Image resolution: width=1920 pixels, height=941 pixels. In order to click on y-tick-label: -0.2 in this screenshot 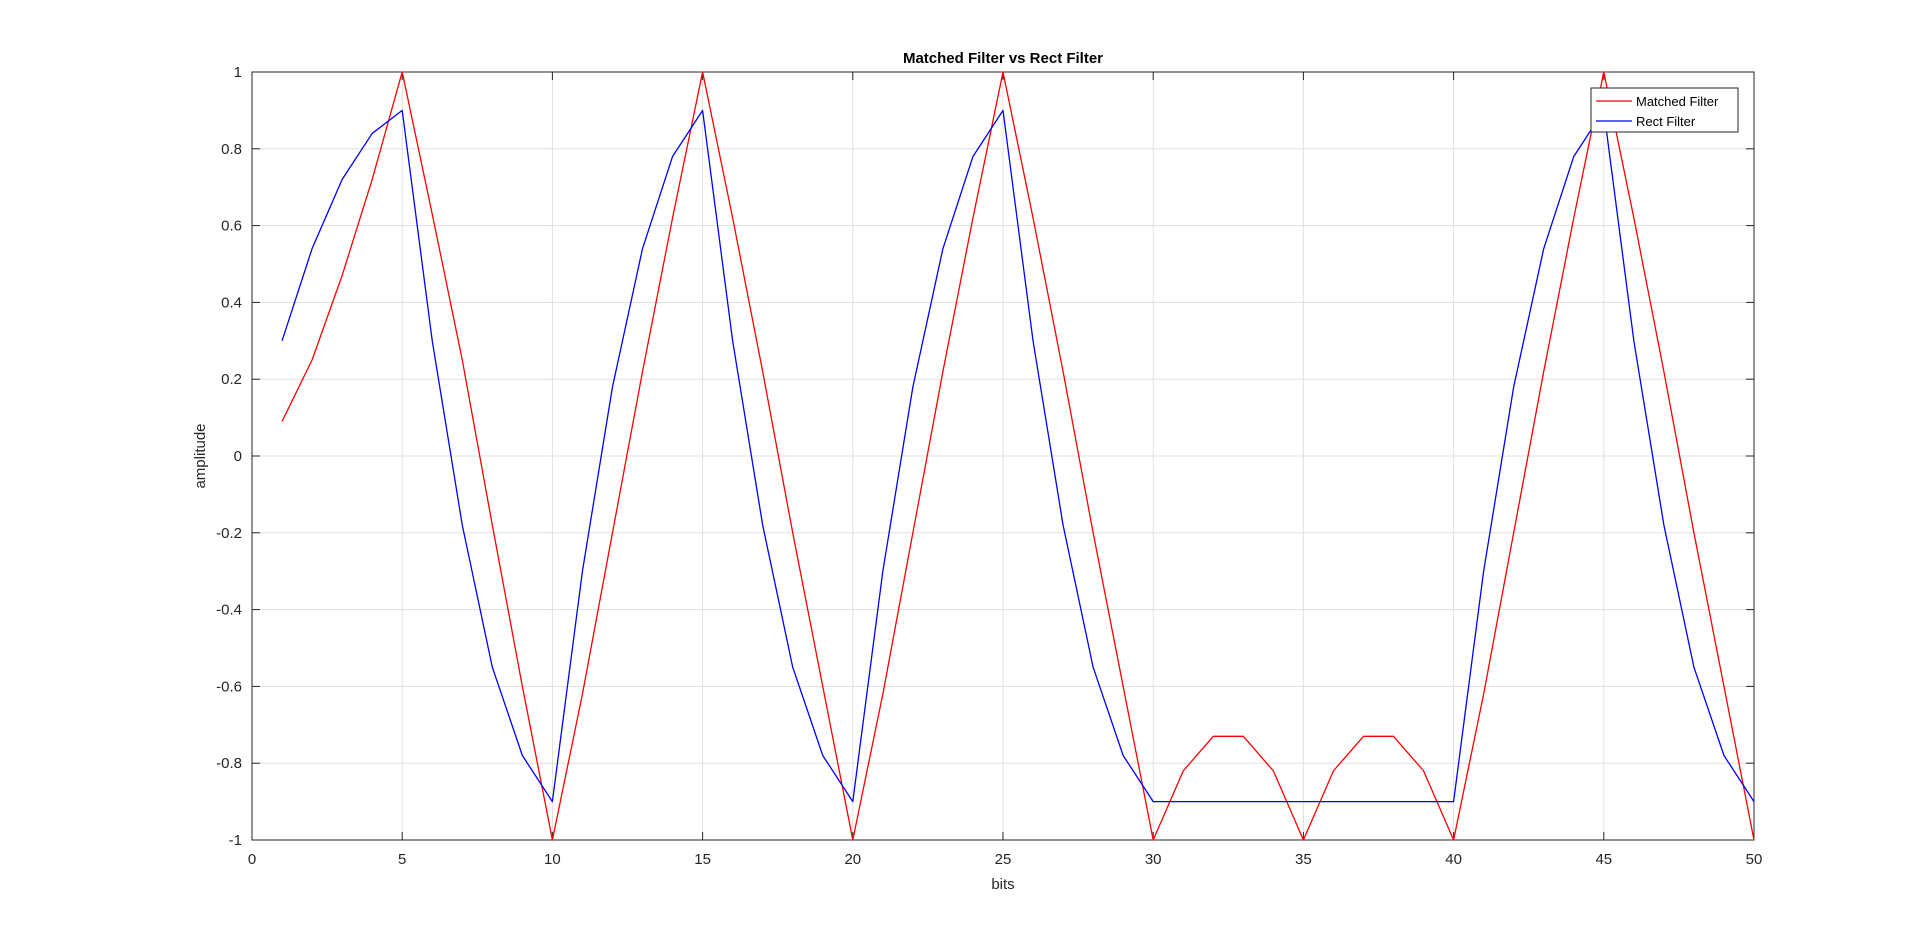, I will do `click(229, 533)`.